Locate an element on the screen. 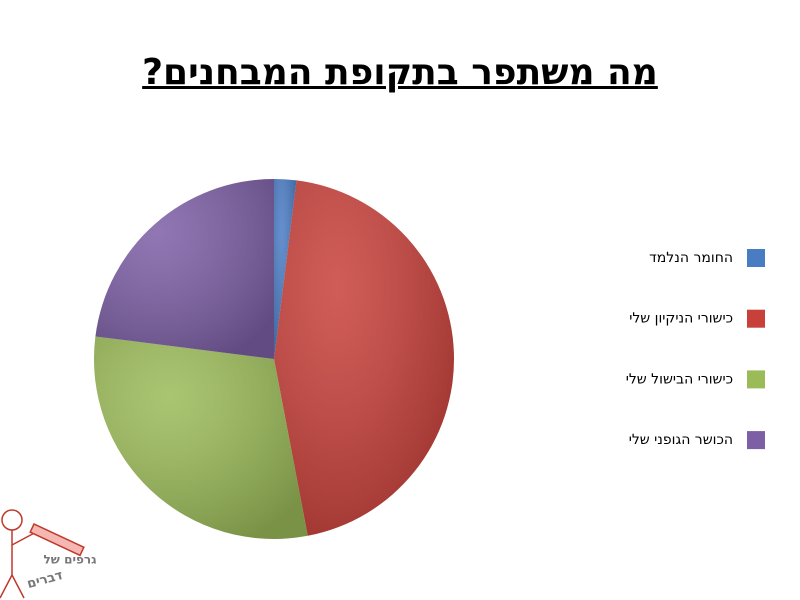  legend-label: החומר הנלמד is located at coordinates (691, 258).